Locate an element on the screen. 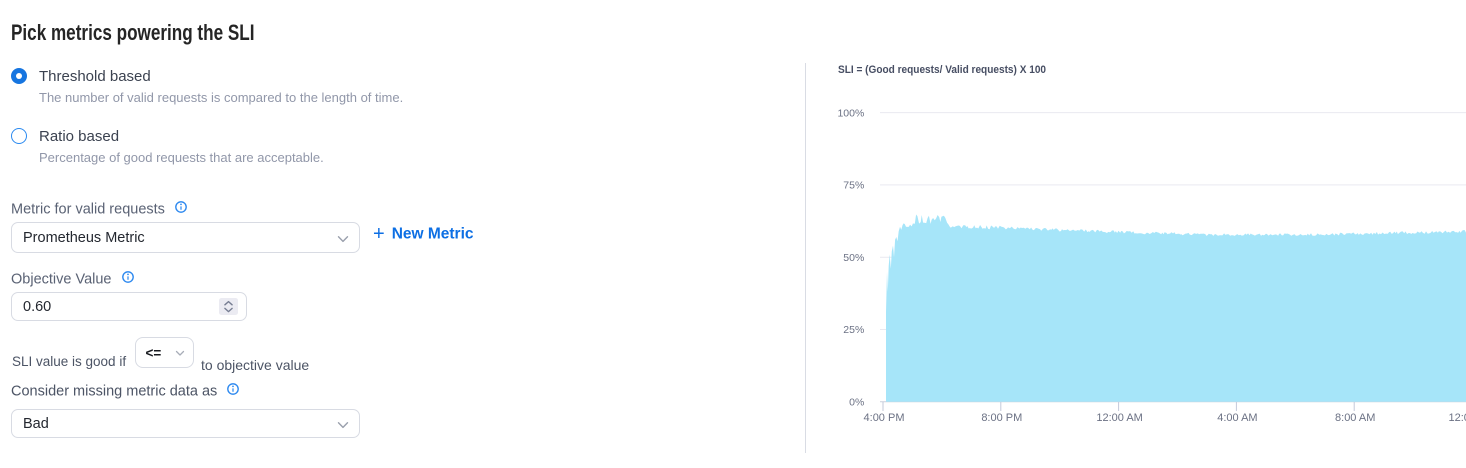 Image resolution: width=1466 pixels, height=468 pixels. svg-text: 50% is located at coordinates (853, 258).